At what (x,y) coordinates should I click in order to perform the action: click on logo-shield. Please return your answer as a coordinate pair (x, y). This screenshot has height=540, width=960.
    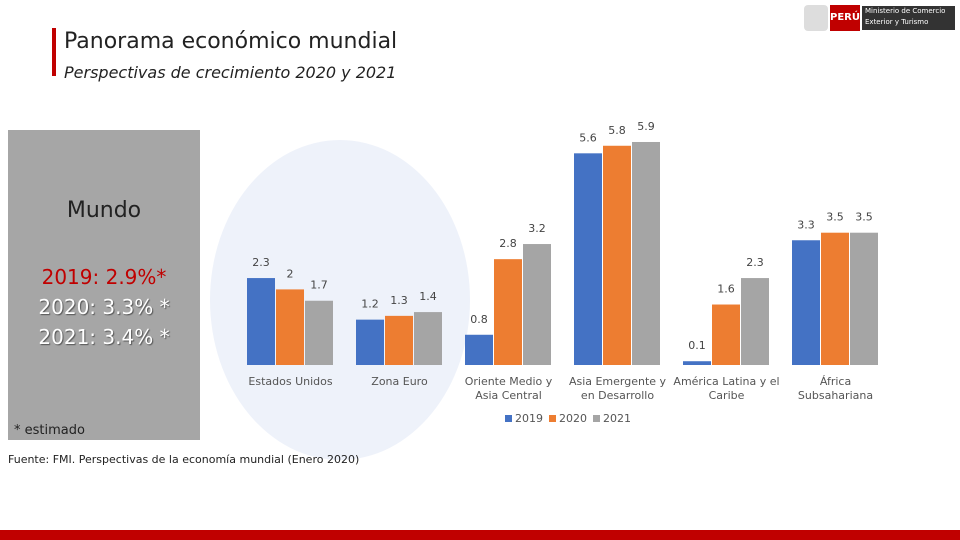
    Looking at the image, I should click on (816, 18).